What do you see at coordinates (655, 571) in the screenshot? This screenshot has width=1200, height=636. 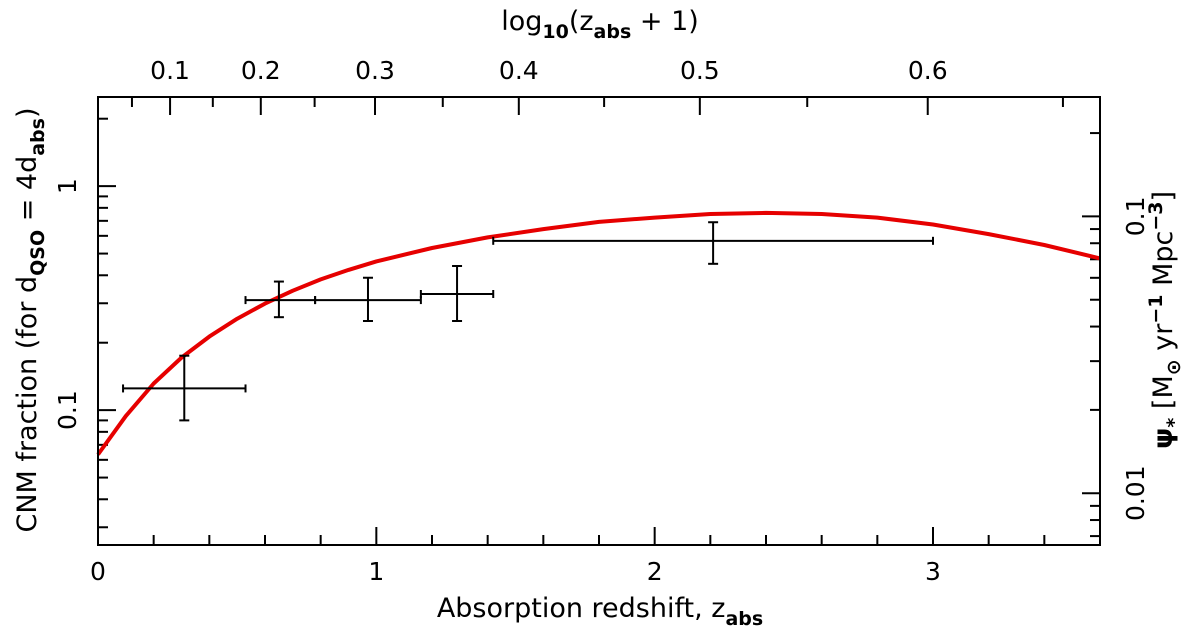 I see `x-tick-label: 2` at bounding box center [655, 571].